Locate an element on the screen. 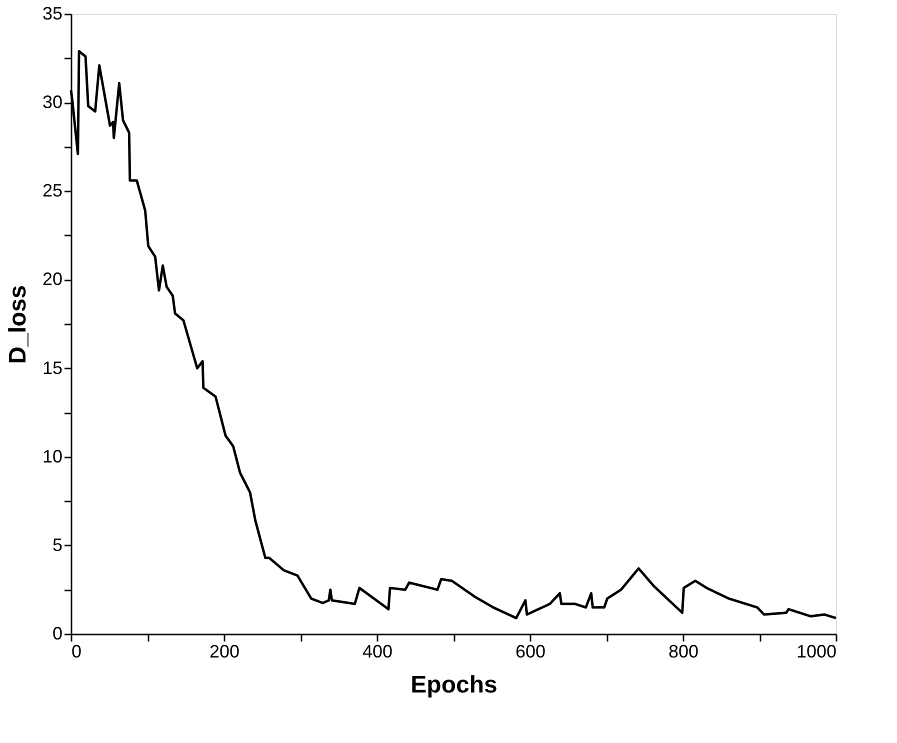 Image resolution: width=897 pixels, height=743 pixels. y-tick-label: 20 is located at coordinates (52, 279).